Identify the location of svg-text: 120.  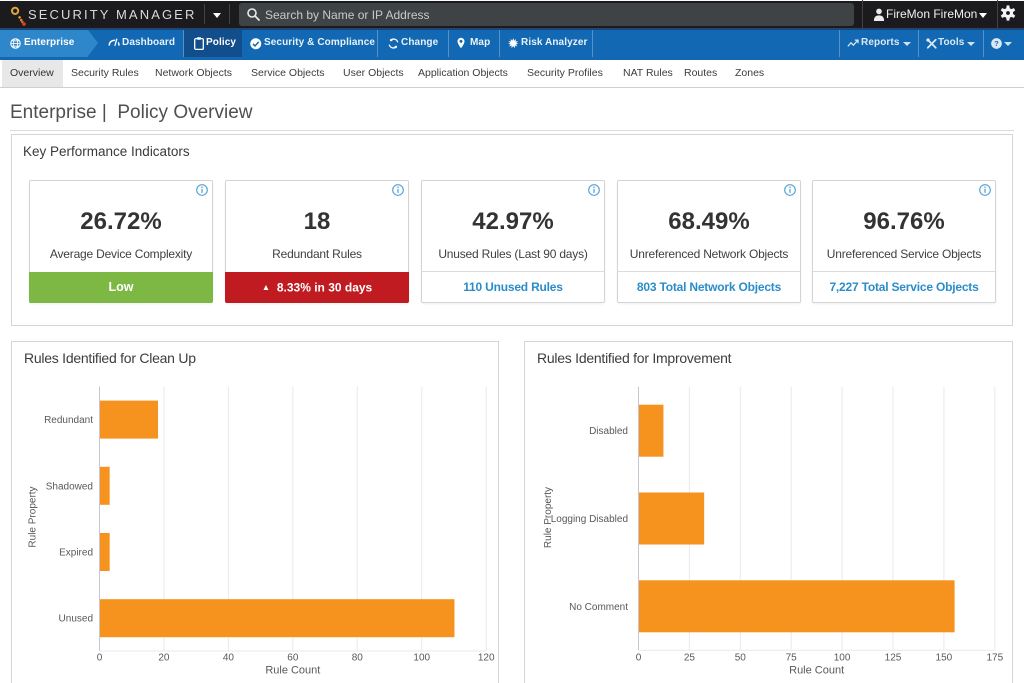
(486, 658).